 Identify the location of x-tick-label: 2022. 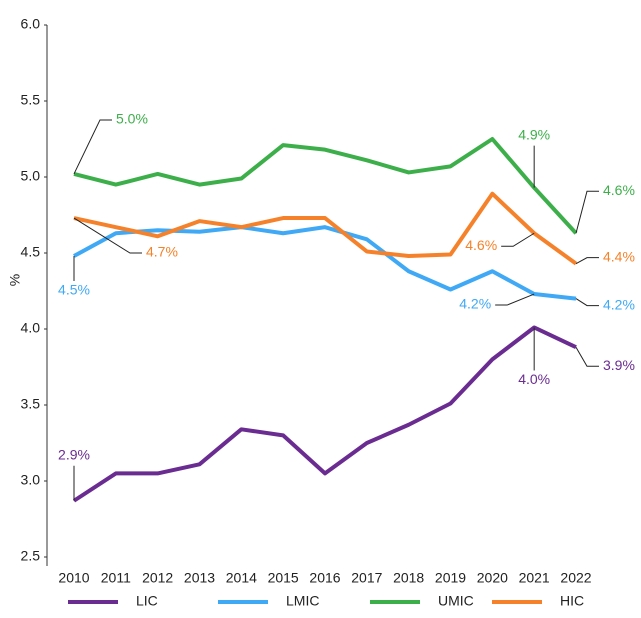
(575, 578).